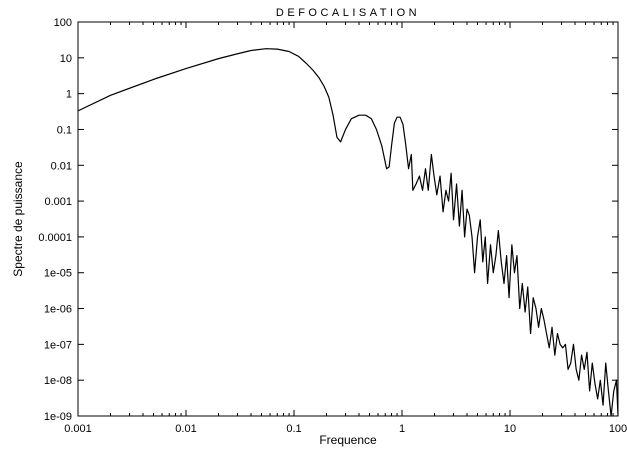  Describe the element at coordinates (55, 238) in the screenshot. I see `y-tick-label: 0.0001` at that location.